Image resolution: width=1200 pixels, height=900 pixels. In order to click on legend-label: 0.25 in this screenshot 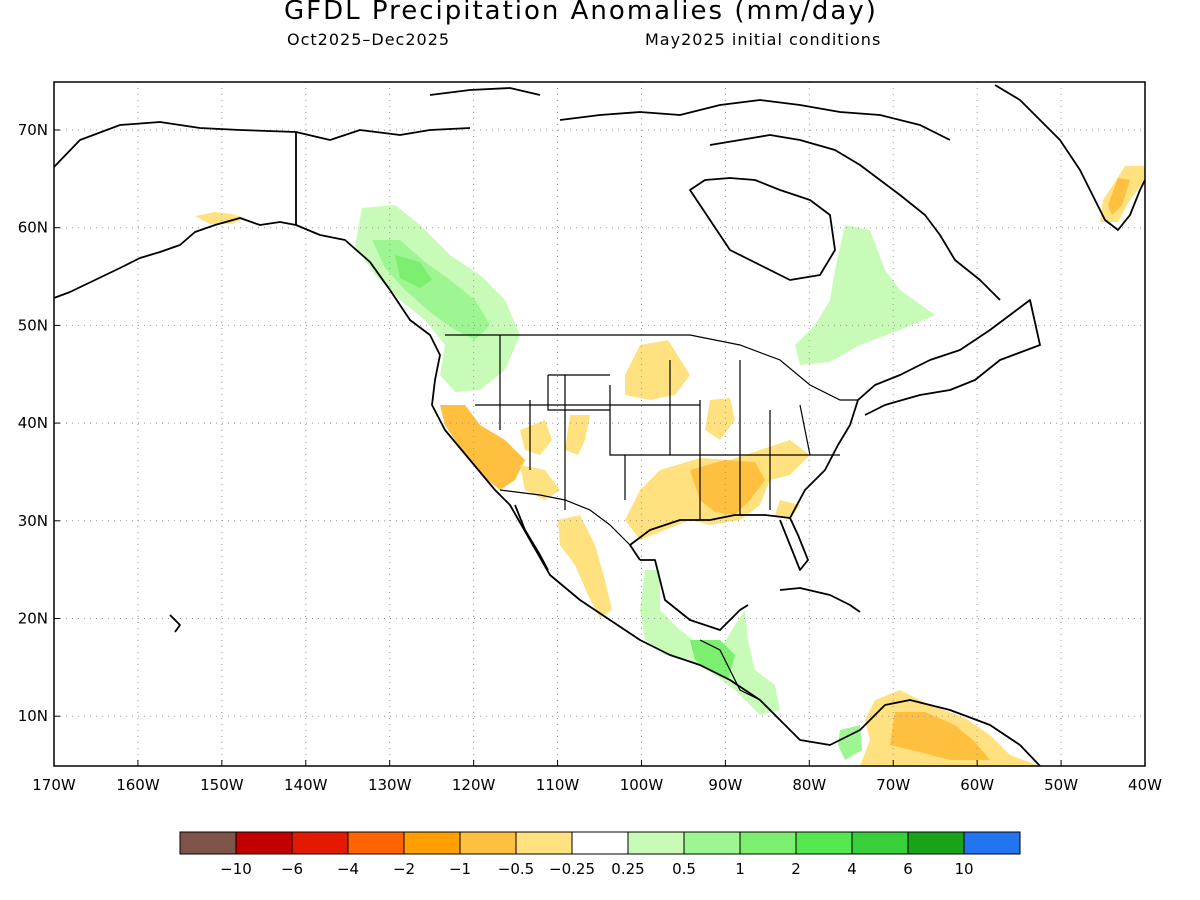, I will do `click(627, 869)`.